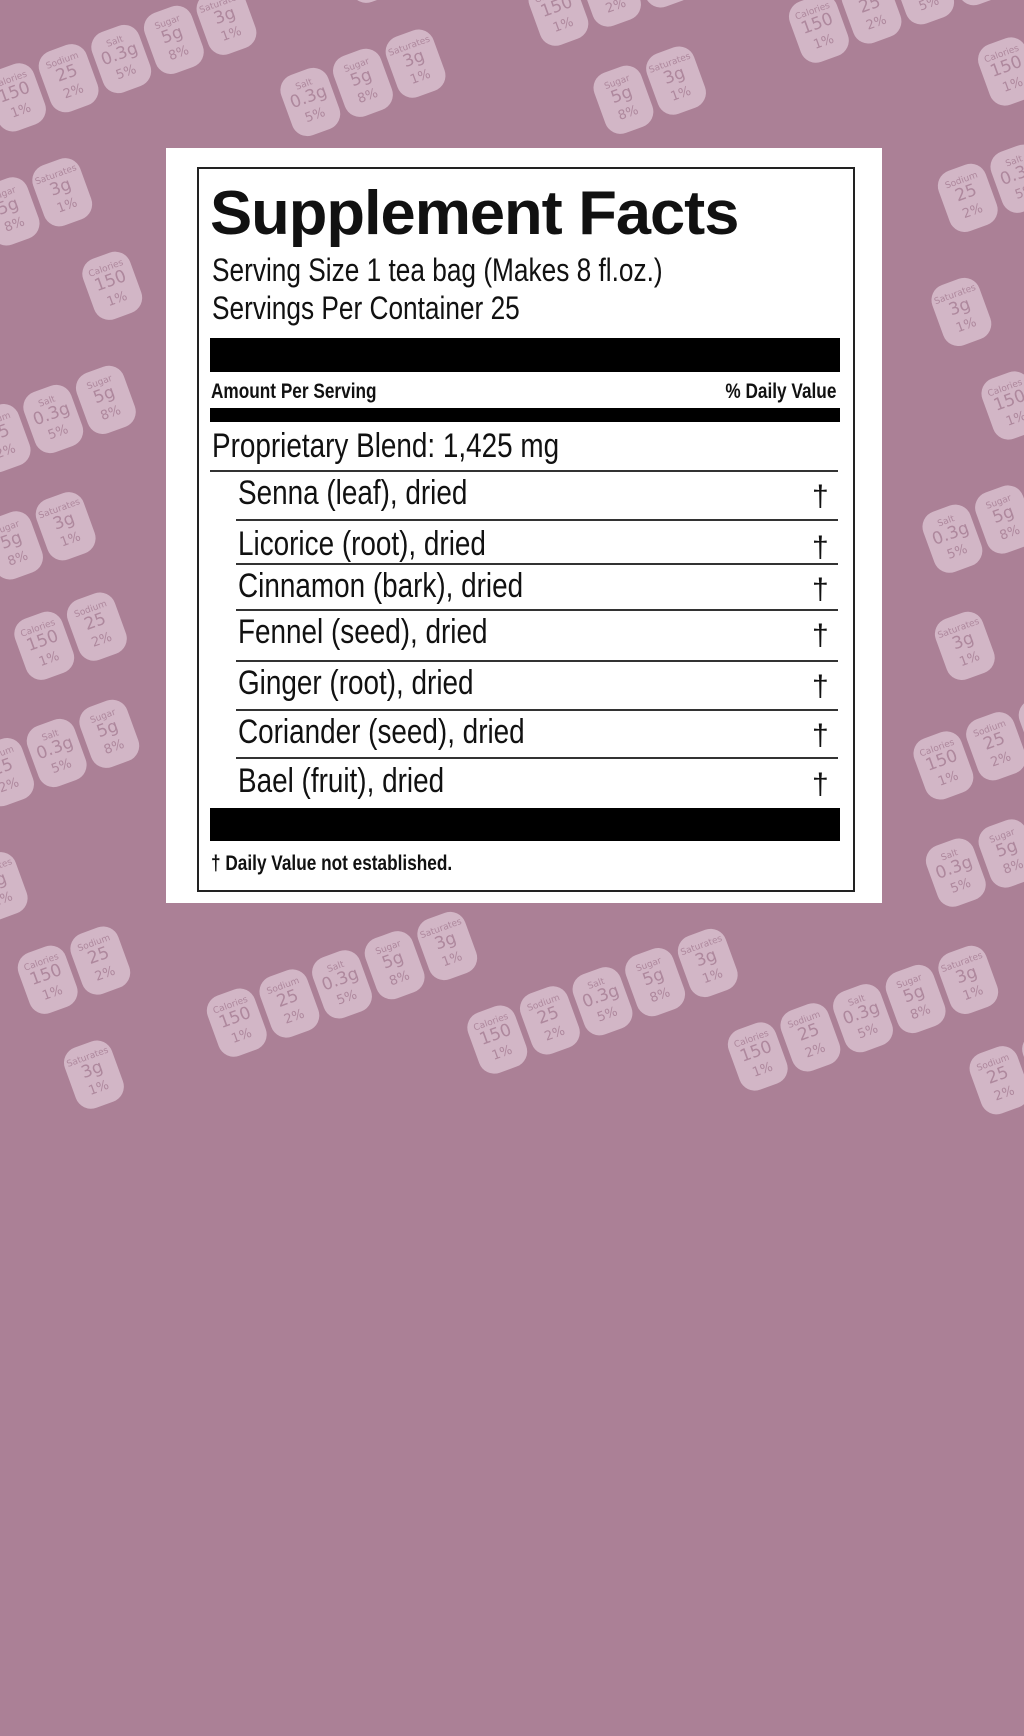  Describe the element at coordinates (352, 493) in the screenshot. I see `ingredient-name: Senna (leaf), dried` at that location.